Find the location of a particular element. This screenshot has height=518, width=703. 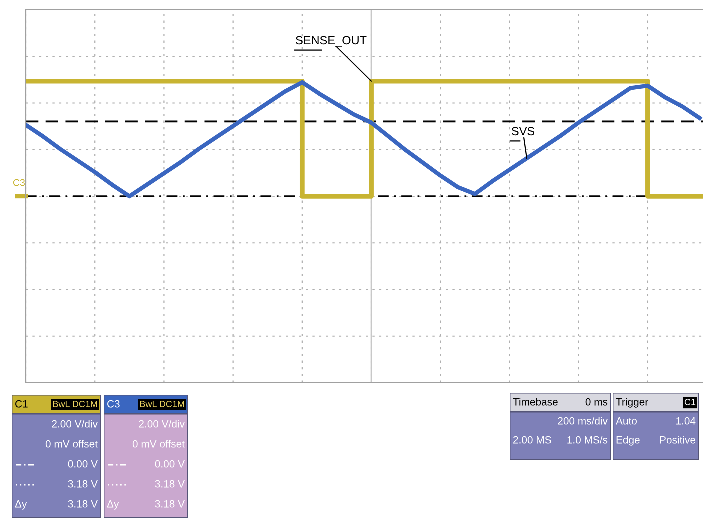

text: Timebase 0 ms 200 ms/div 2.00 MS 1.0 MS/s is located at coordinates (560, 421).